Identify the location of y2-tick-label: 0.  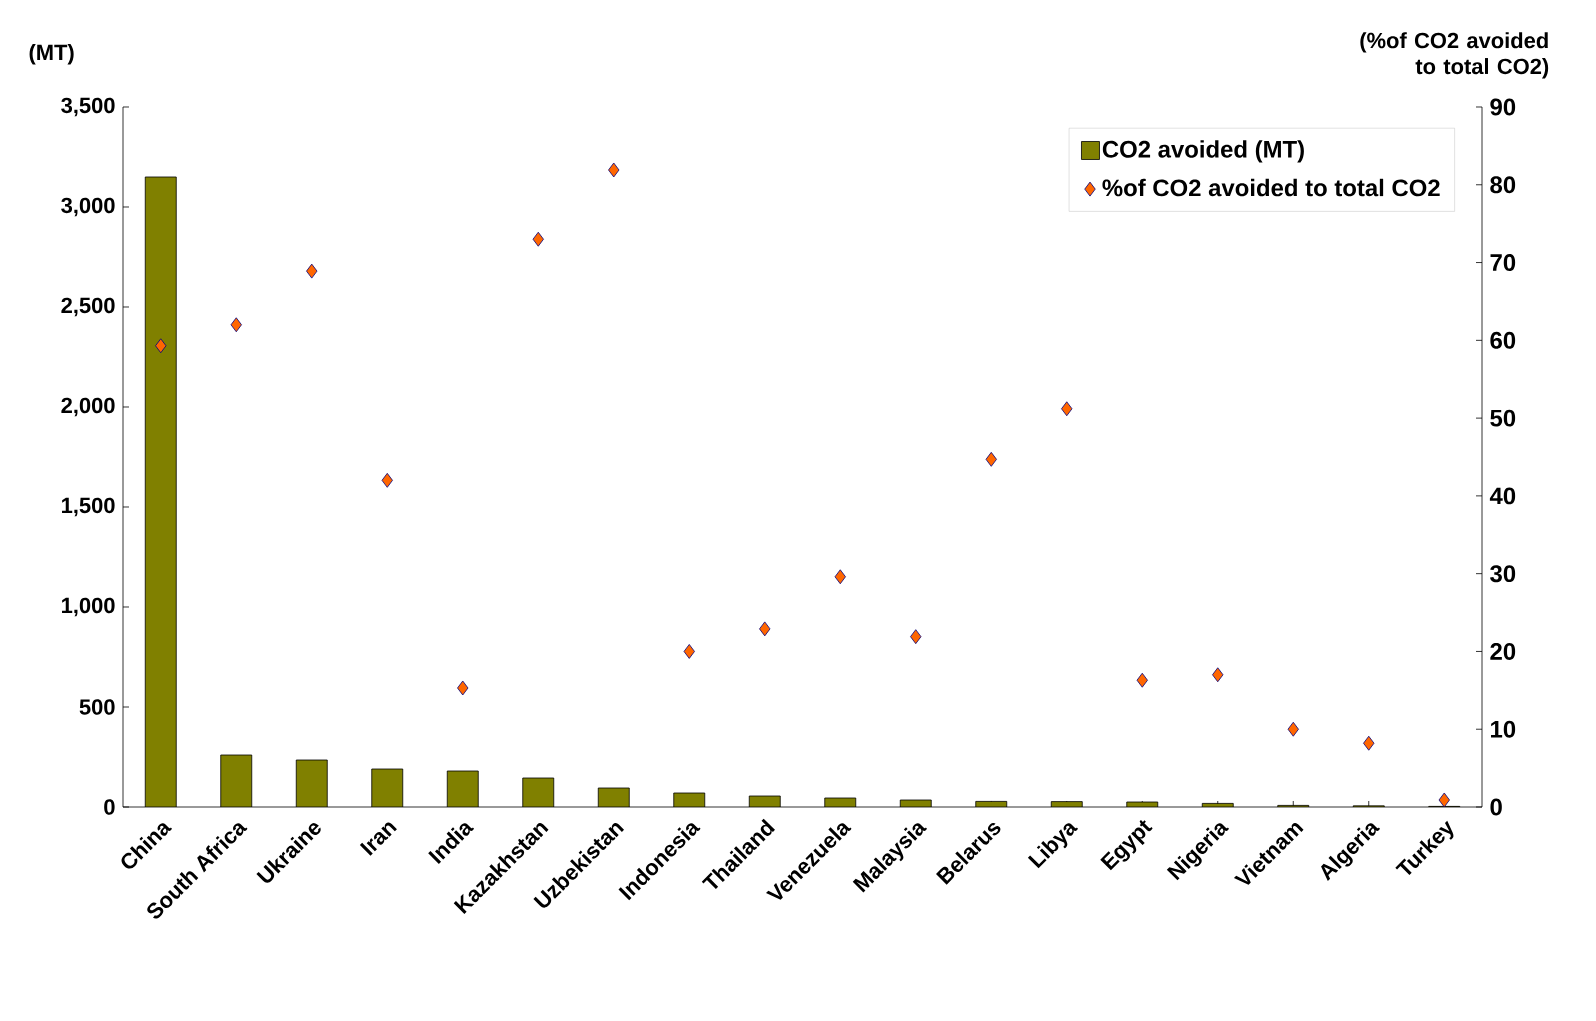
(1496, 807).